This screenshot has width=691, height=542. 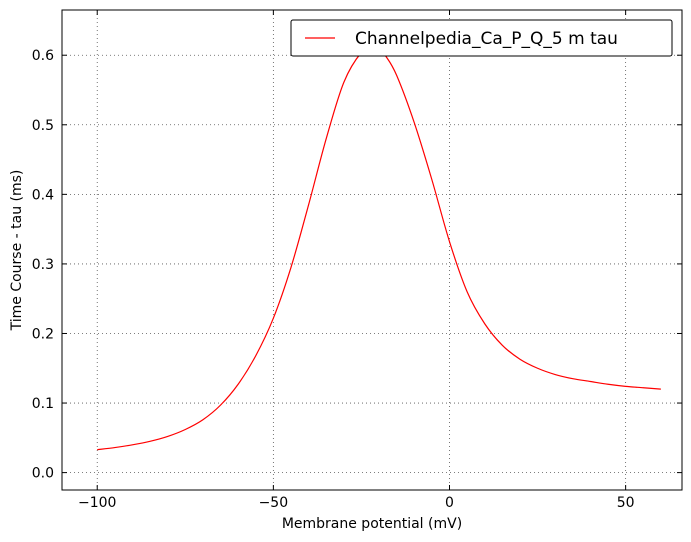 I want to click on legend-label: Channelpedia_Ca_P_Q_5 m tau, so click(x=486, y=39).